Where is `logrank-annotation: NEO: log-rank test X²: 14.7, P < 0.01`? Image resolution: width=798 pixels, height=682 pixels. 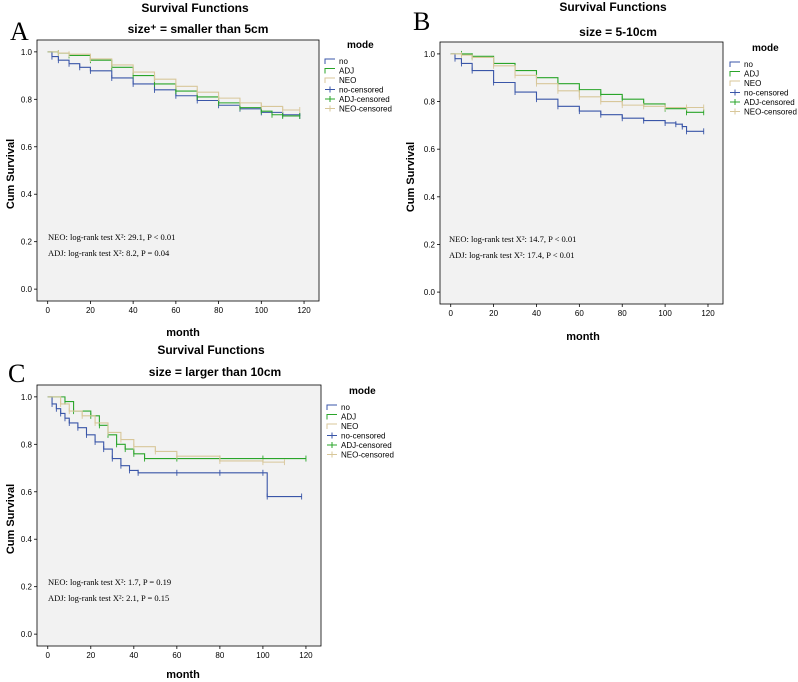 logrank-annotation: NEO: log-rank test X²: 14.7, P < 0.01 is located at coordinates (512, 239).